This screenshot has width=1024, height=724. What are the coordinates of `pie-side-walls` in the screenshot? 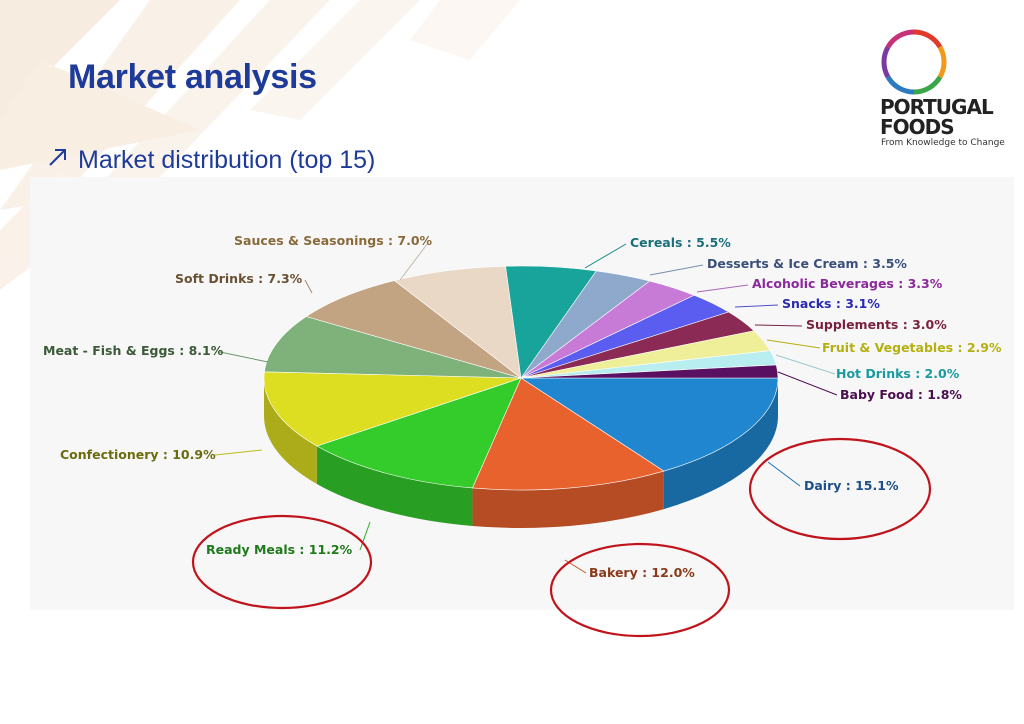 It's located at (521, 453).